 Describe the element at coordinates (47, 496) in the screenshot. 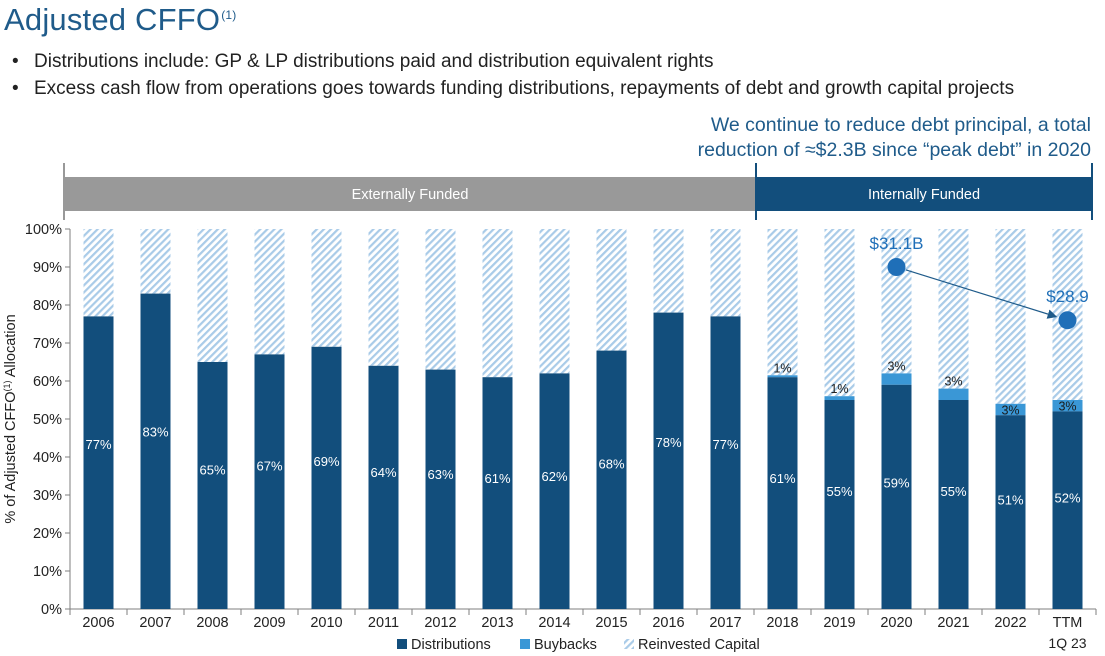

I see `y-tick-label: 30%` at that location.